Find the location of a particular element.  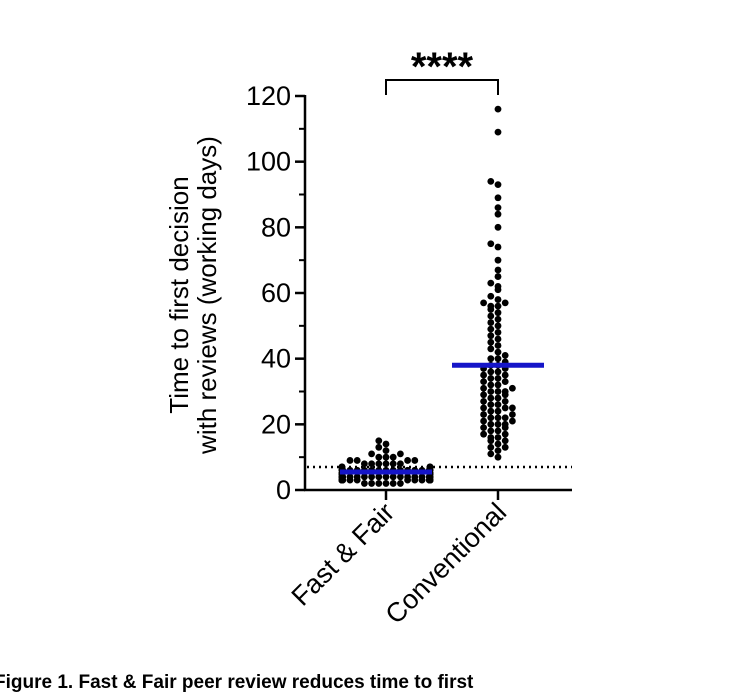

median-lines is located at coordinates (442, 418).